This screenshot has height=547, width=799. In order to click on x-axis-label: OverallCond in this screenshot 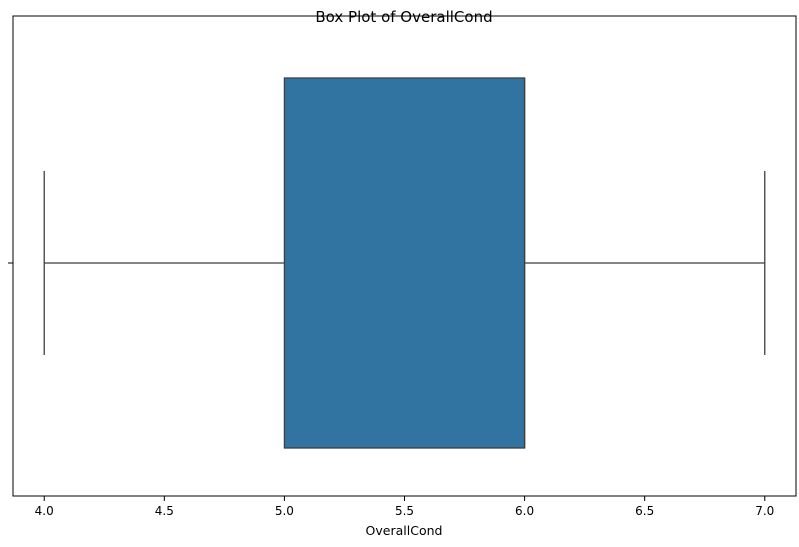, I will do `click(404, 530)`.